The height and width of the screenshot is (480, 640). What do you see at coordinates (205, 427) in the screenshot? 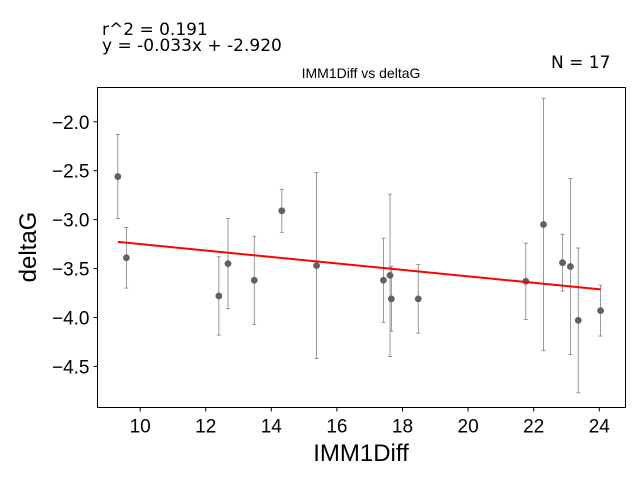
I see `x-tick-label: 12` at bounding box center [205, 427].